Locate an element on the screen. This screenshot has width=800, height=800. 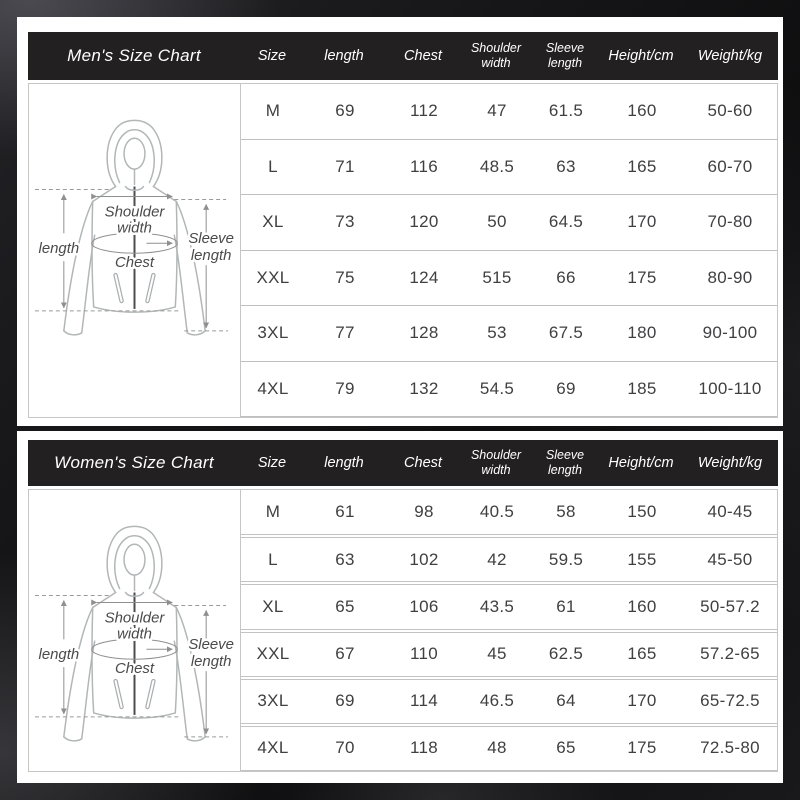
cell-chest: 110 is located at coordinates (423, 654).